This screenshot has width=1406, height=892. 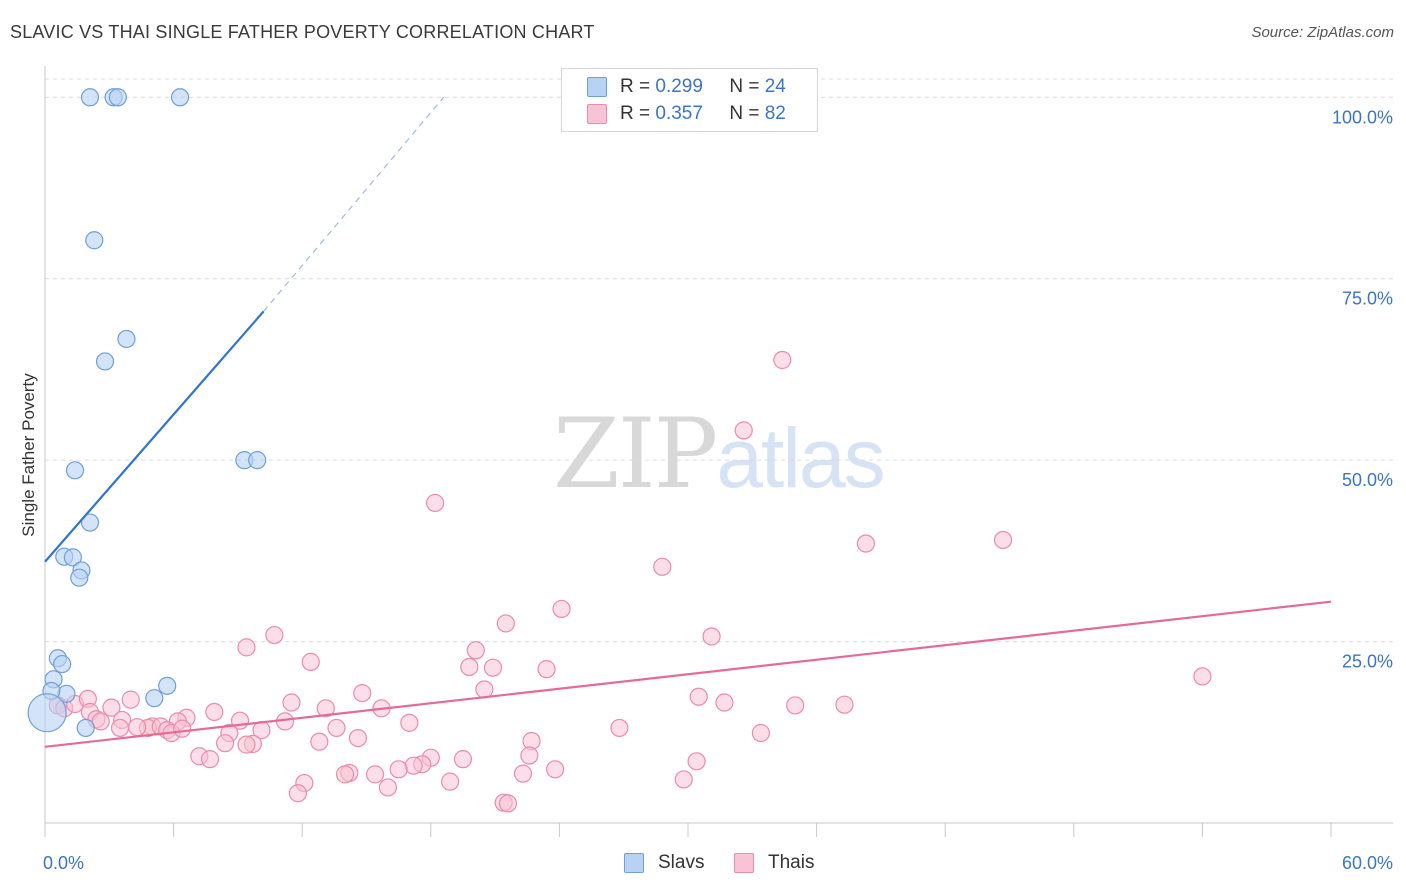 I want to click on thais-r-value: 0.357, so click(x=679, y=113).